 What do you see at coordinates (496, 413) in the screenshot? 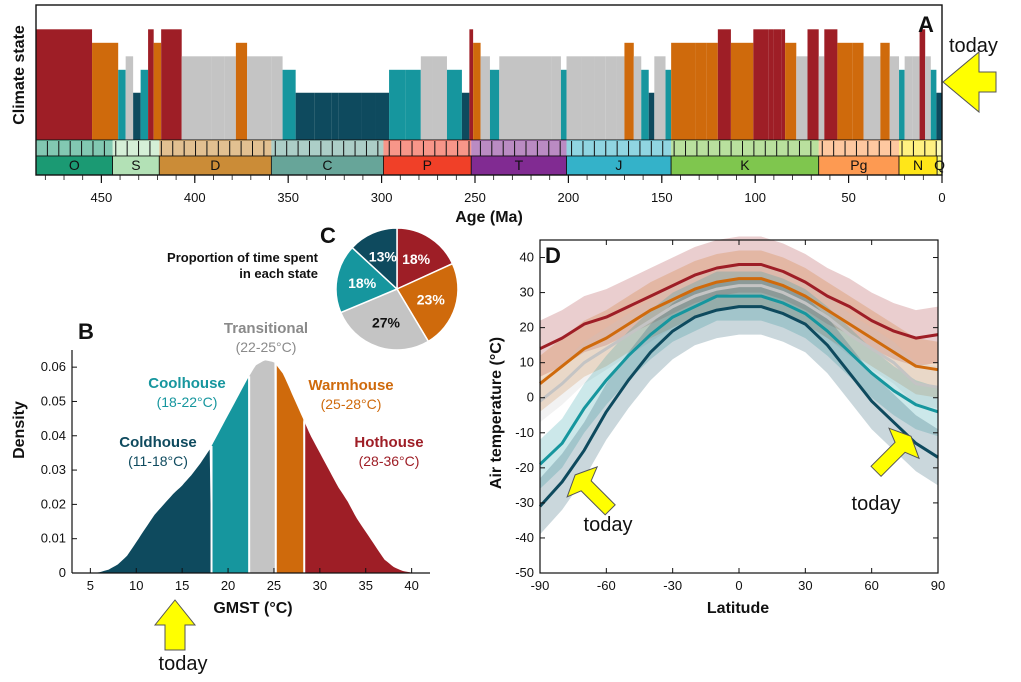
I see `panel-d-ylabel: Air temperature (°C)` at bounding box center [496, 413].